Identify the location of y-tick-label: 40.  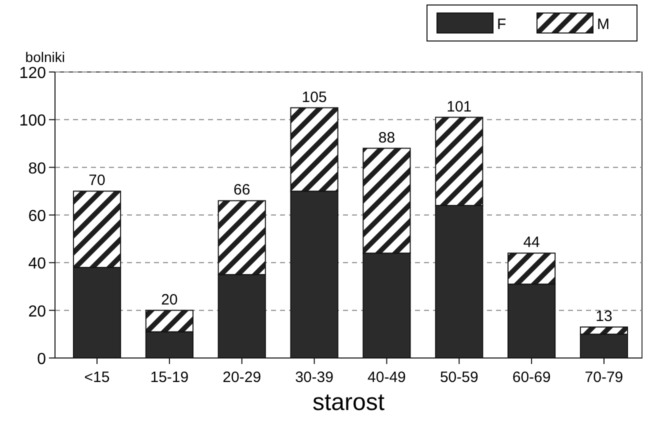
(37, 264).